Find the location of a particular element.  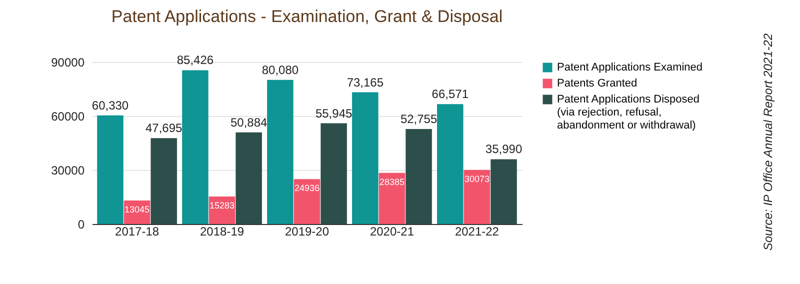

x-tick-label: 2020-21 is located at coordinates (392, 231).